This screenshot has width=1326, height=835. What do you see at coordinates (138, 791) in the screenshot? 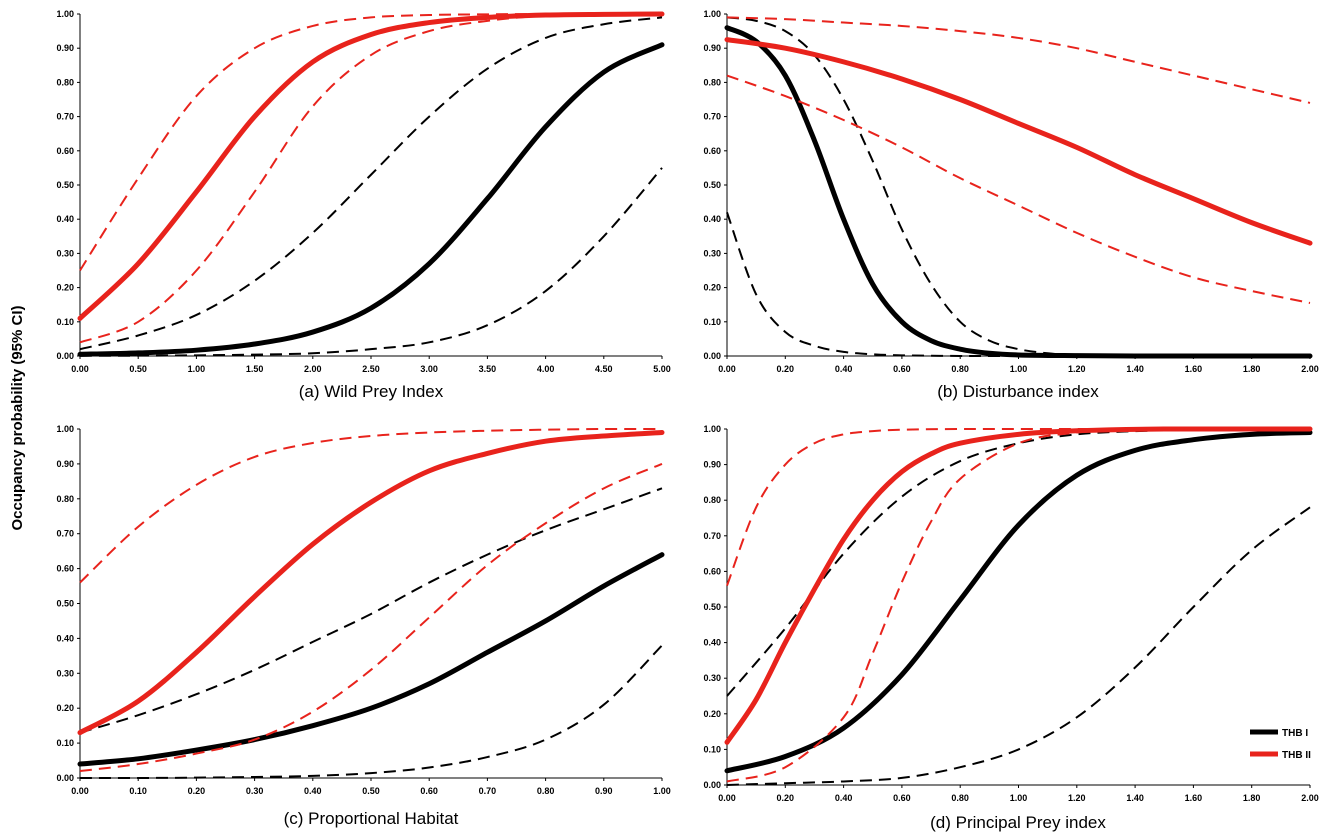
I see `x-tick-label: 0.10` at bounding box center [138, 791].